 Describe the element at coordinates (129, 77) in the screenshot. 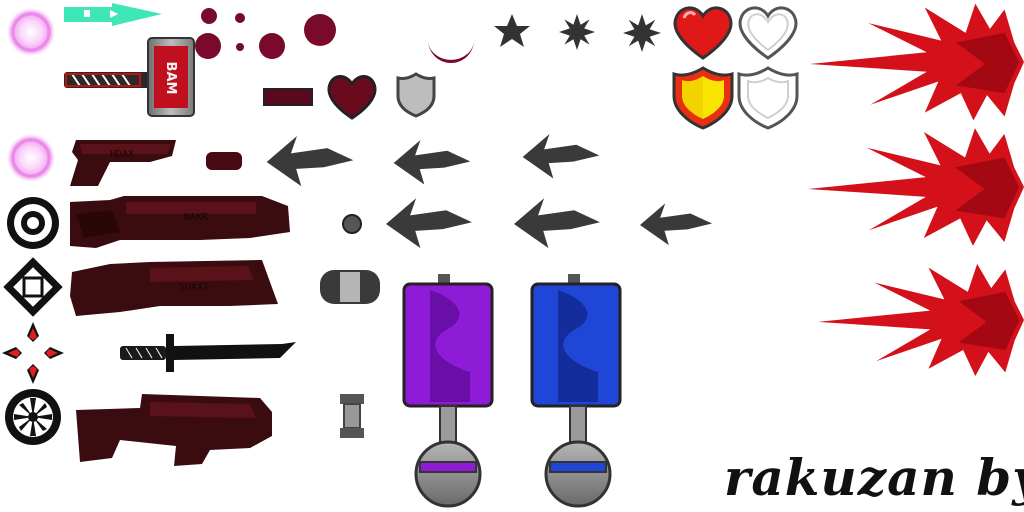

I see `hammer-icon: BAM` at that location.